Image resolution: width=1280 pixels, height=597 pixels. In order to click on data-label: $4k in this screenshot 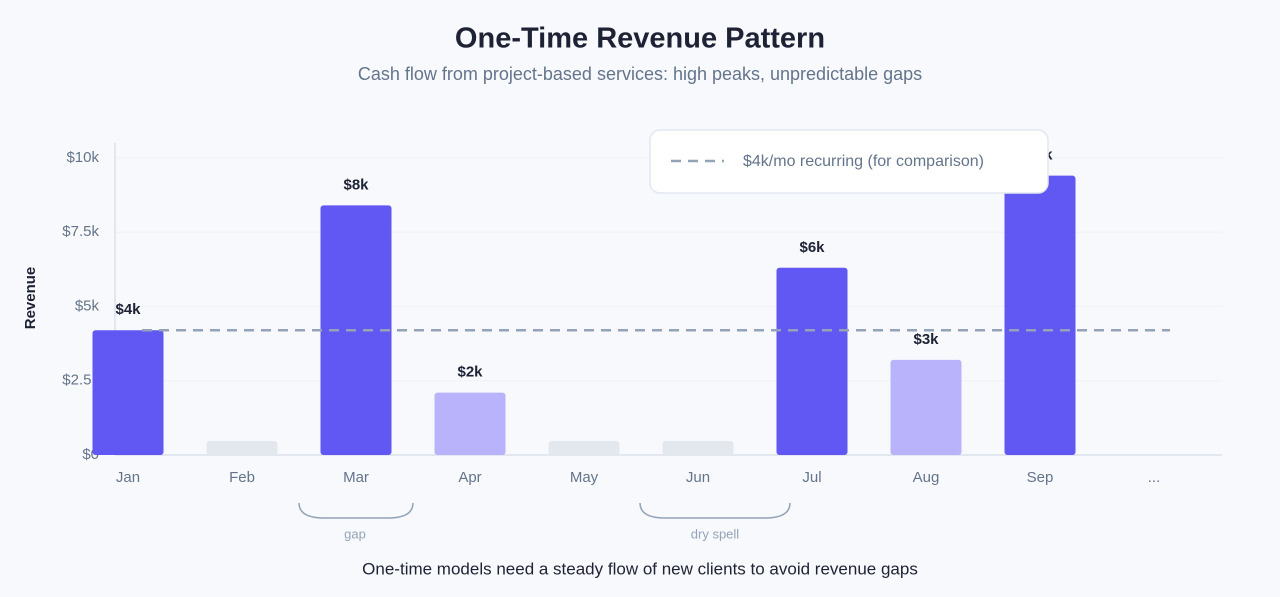, I will do `click(128, 309)`.